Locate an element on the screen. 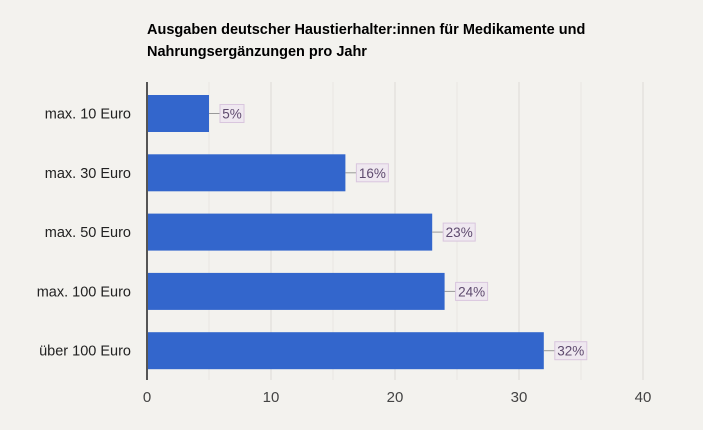 This screenshot has width=703, height=430. x-tick-label: 10 is located at coordinates (271, 397).